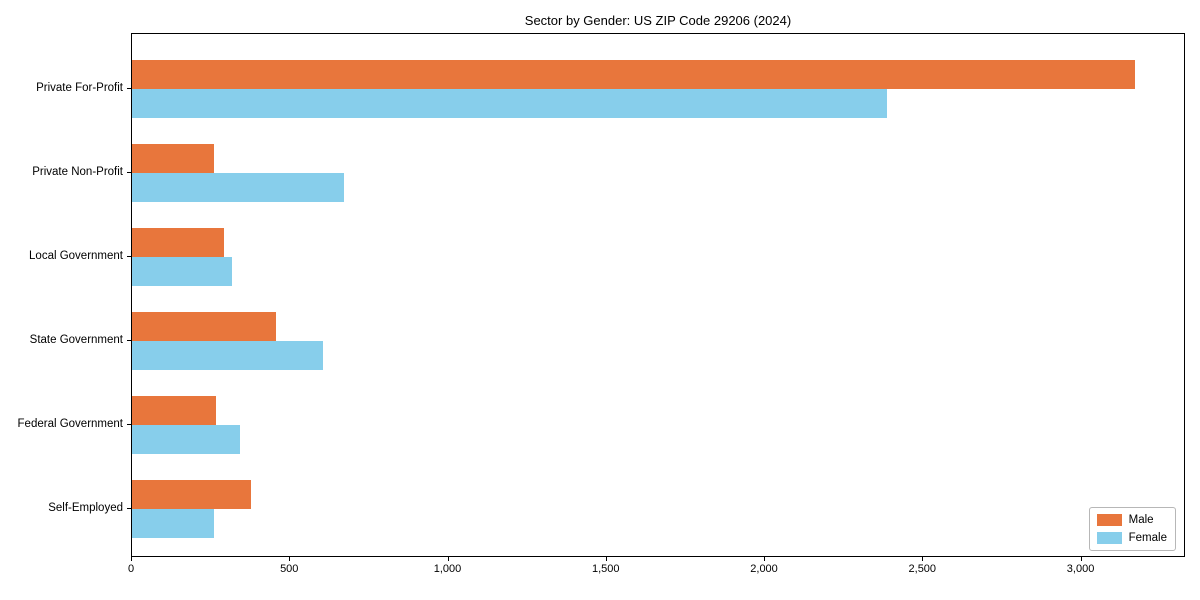 The height and width of the screenshot is (600, 1200). Describe the element at coordinates (606, 569) in the screenshot. I see `x-tick-label: 1,500` at that location.